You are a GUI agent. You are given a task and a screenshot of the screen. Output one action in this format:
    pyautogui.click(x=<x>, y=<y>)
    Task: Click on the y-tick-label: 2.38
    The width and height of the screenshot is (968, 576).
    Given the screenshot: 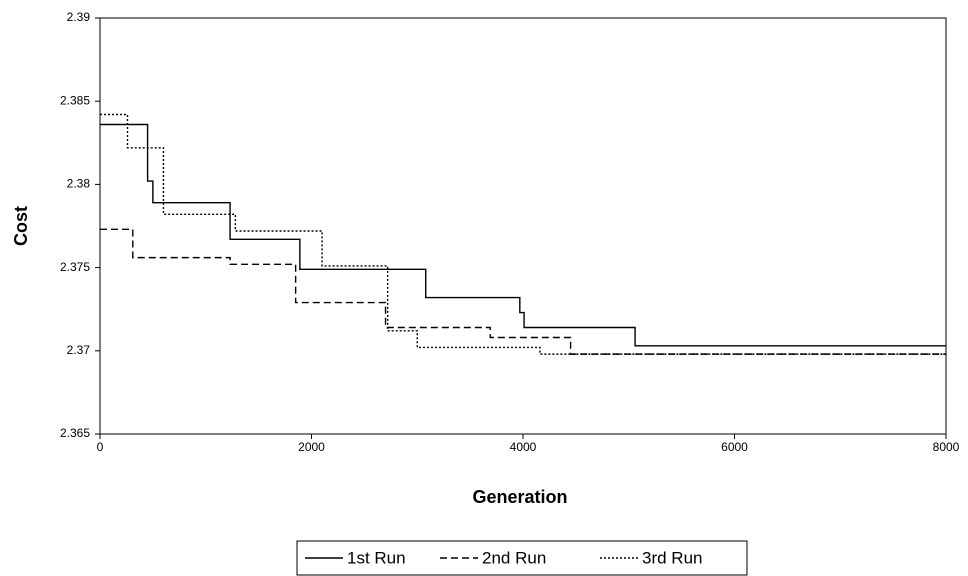 What is the action you would take?
    pyautogui.click(x=79, y=184)
    